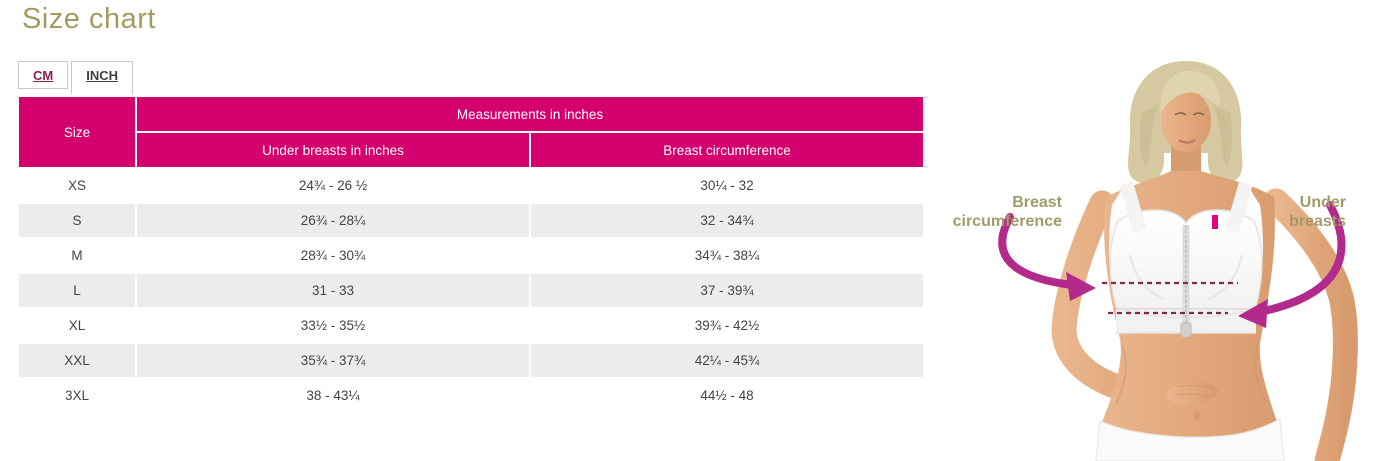  I want to click on cell-size: S, so click(77, 220).